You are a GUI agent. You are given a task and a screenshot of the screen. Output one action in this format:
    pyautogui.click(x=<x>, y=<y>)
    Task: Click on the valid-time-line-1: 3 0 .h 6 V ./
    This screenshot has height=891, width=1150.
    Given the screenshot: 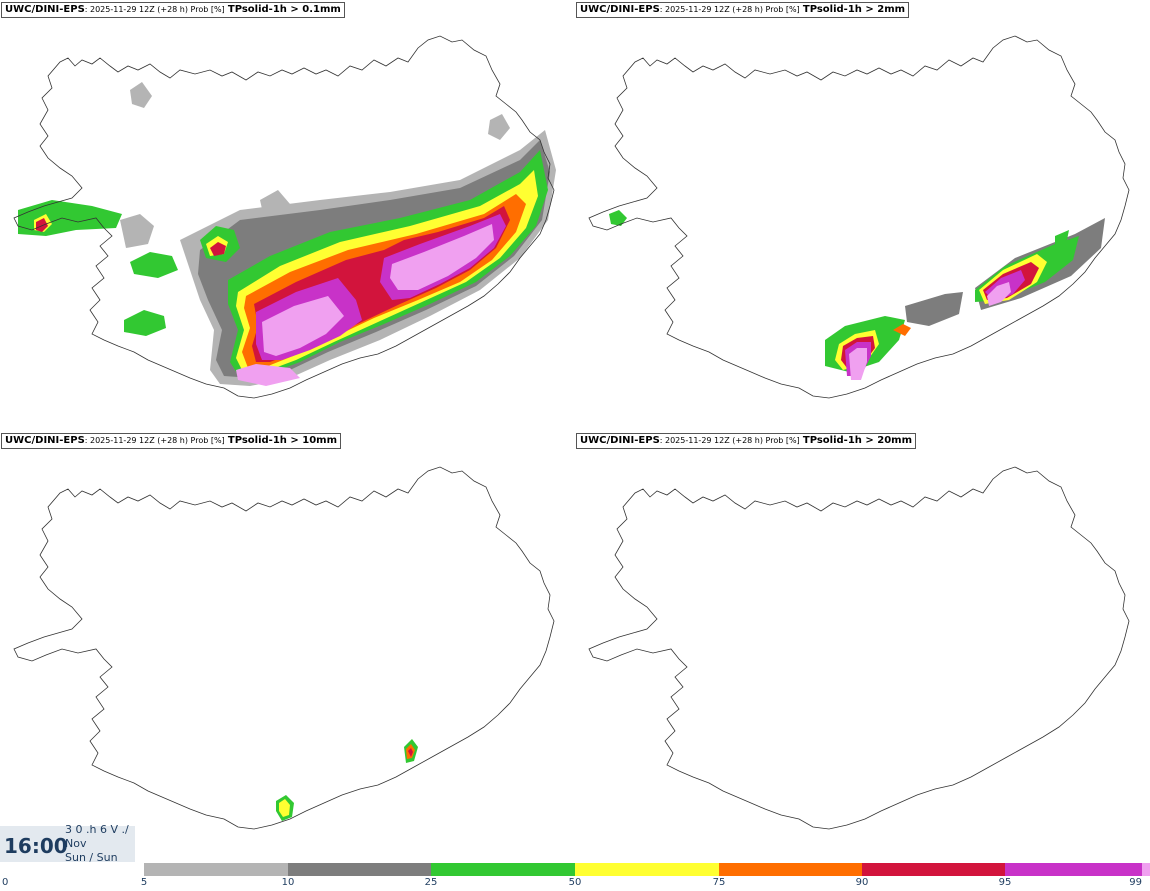 What is the action you would take?
    pyautogui.click(x=97, y=829)
    